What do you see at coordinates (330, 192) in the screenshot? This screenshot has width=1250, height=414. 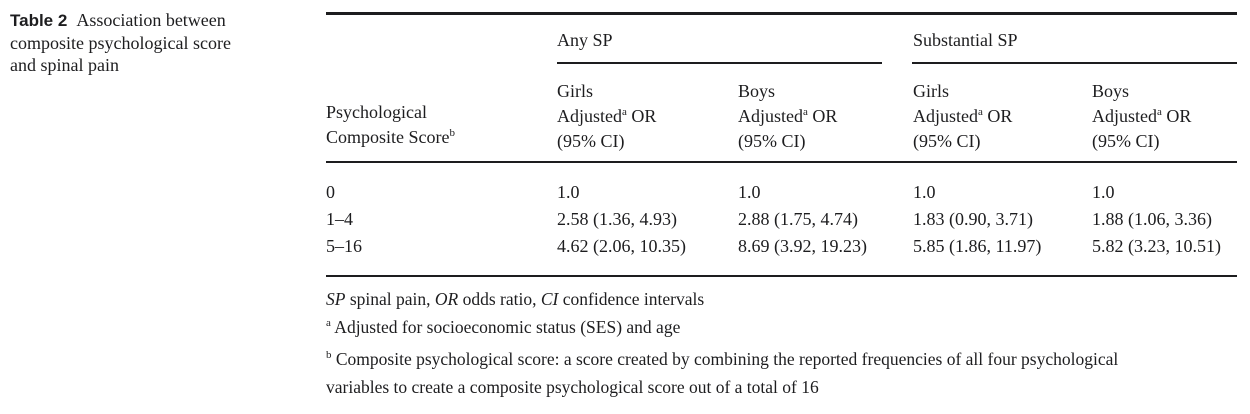 I see `row-score-label: 0` at bounding box center [330, 192].